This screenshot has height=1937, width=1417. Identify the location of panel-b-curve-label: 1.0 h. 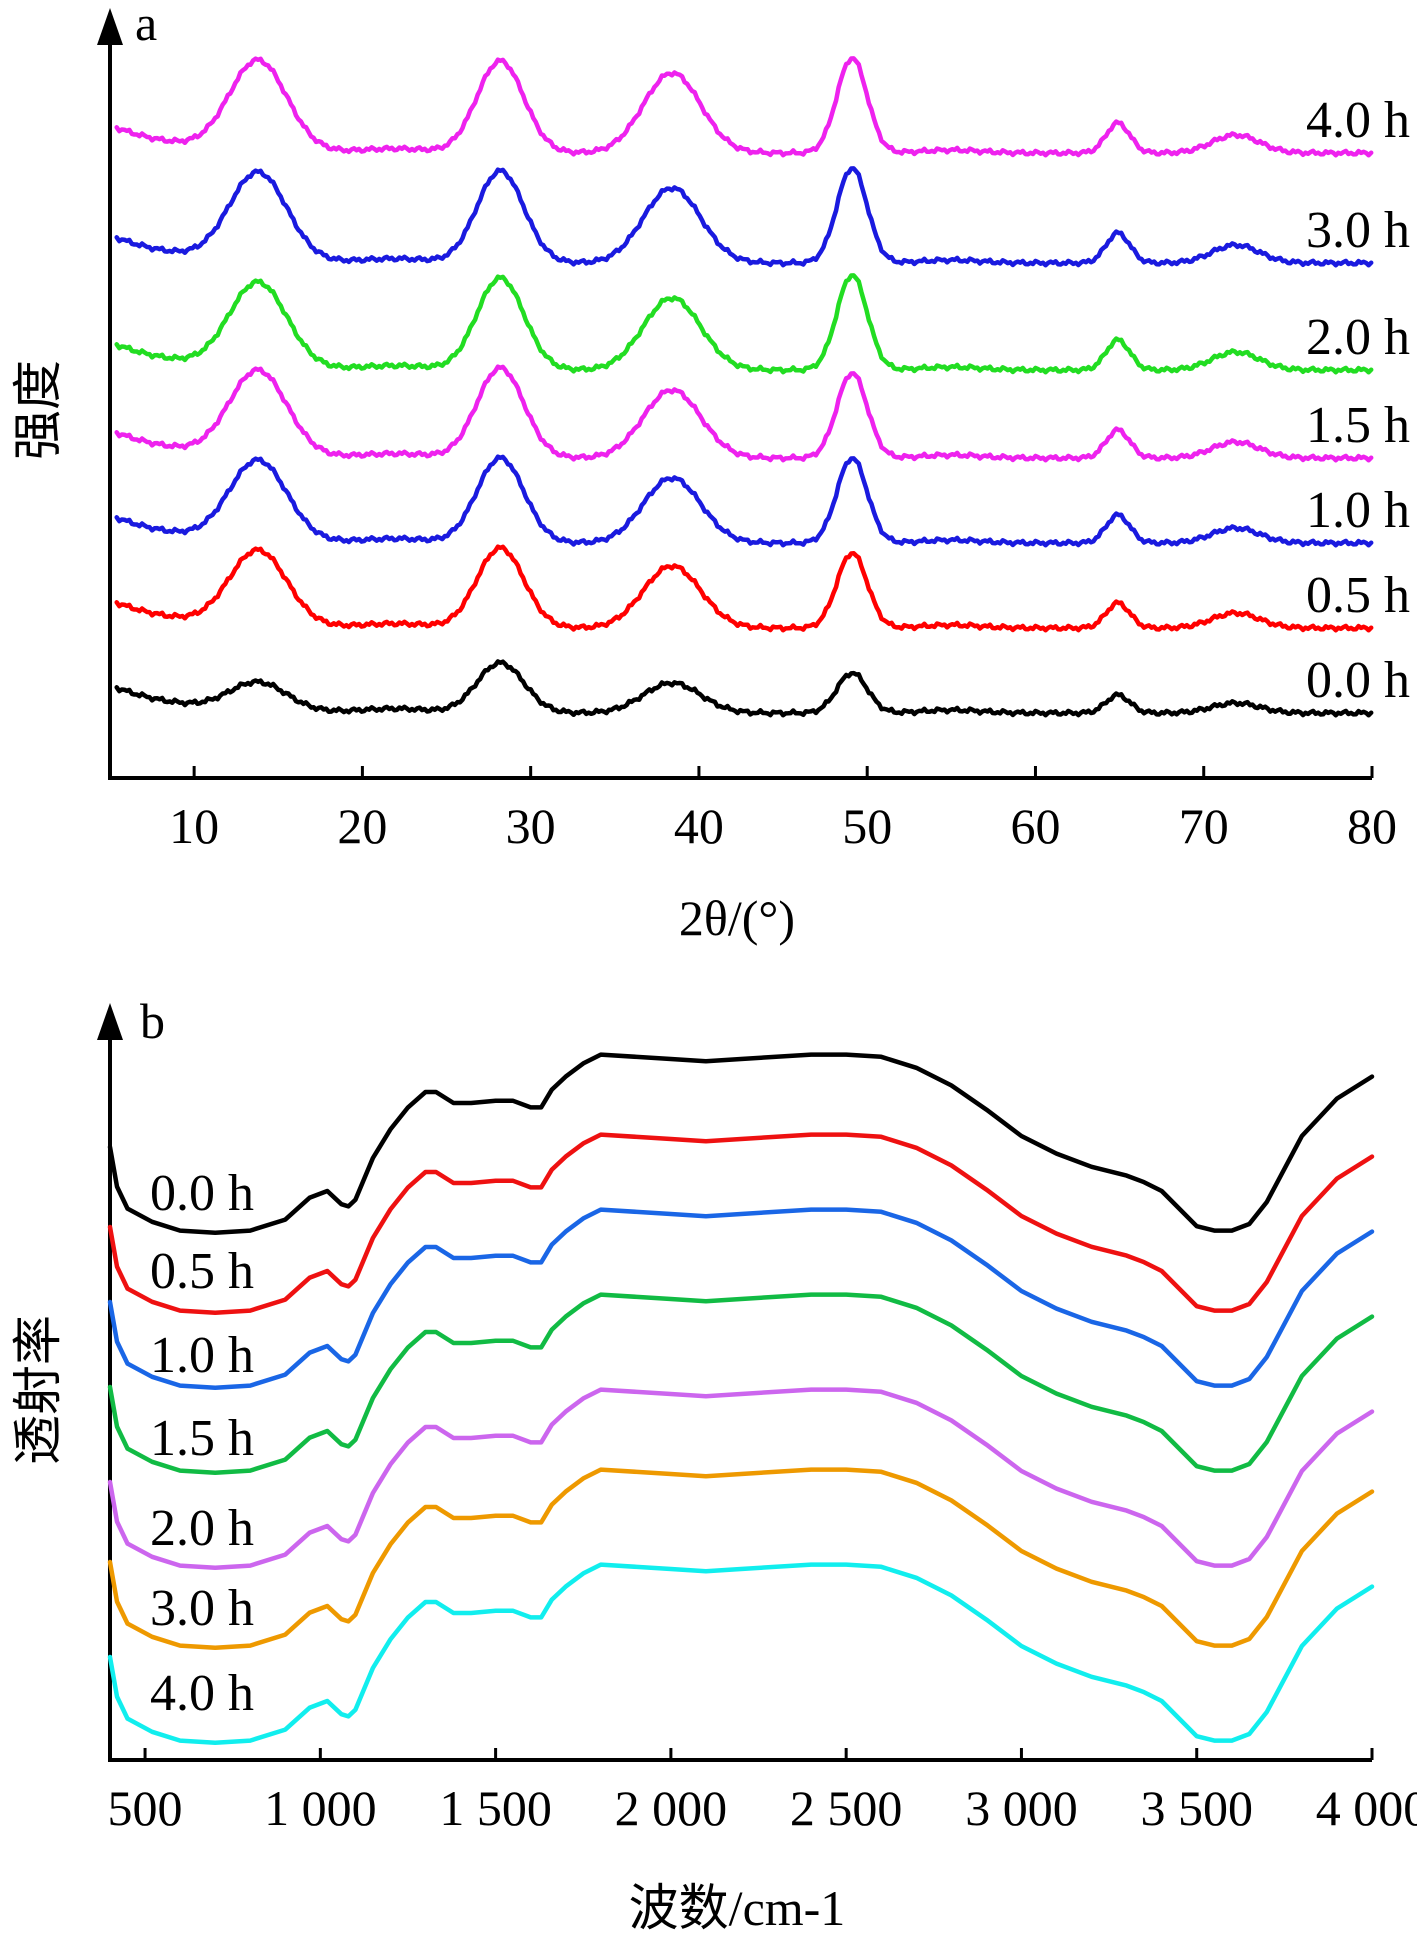
(202, 1355).